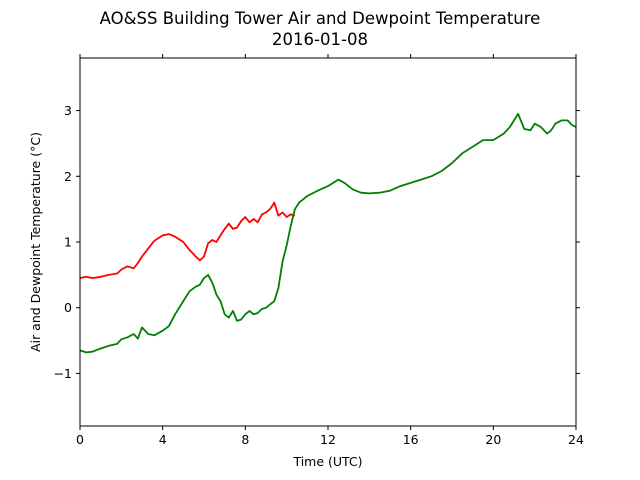  I want to click on x-tick-label: 0, so click(80, 439).